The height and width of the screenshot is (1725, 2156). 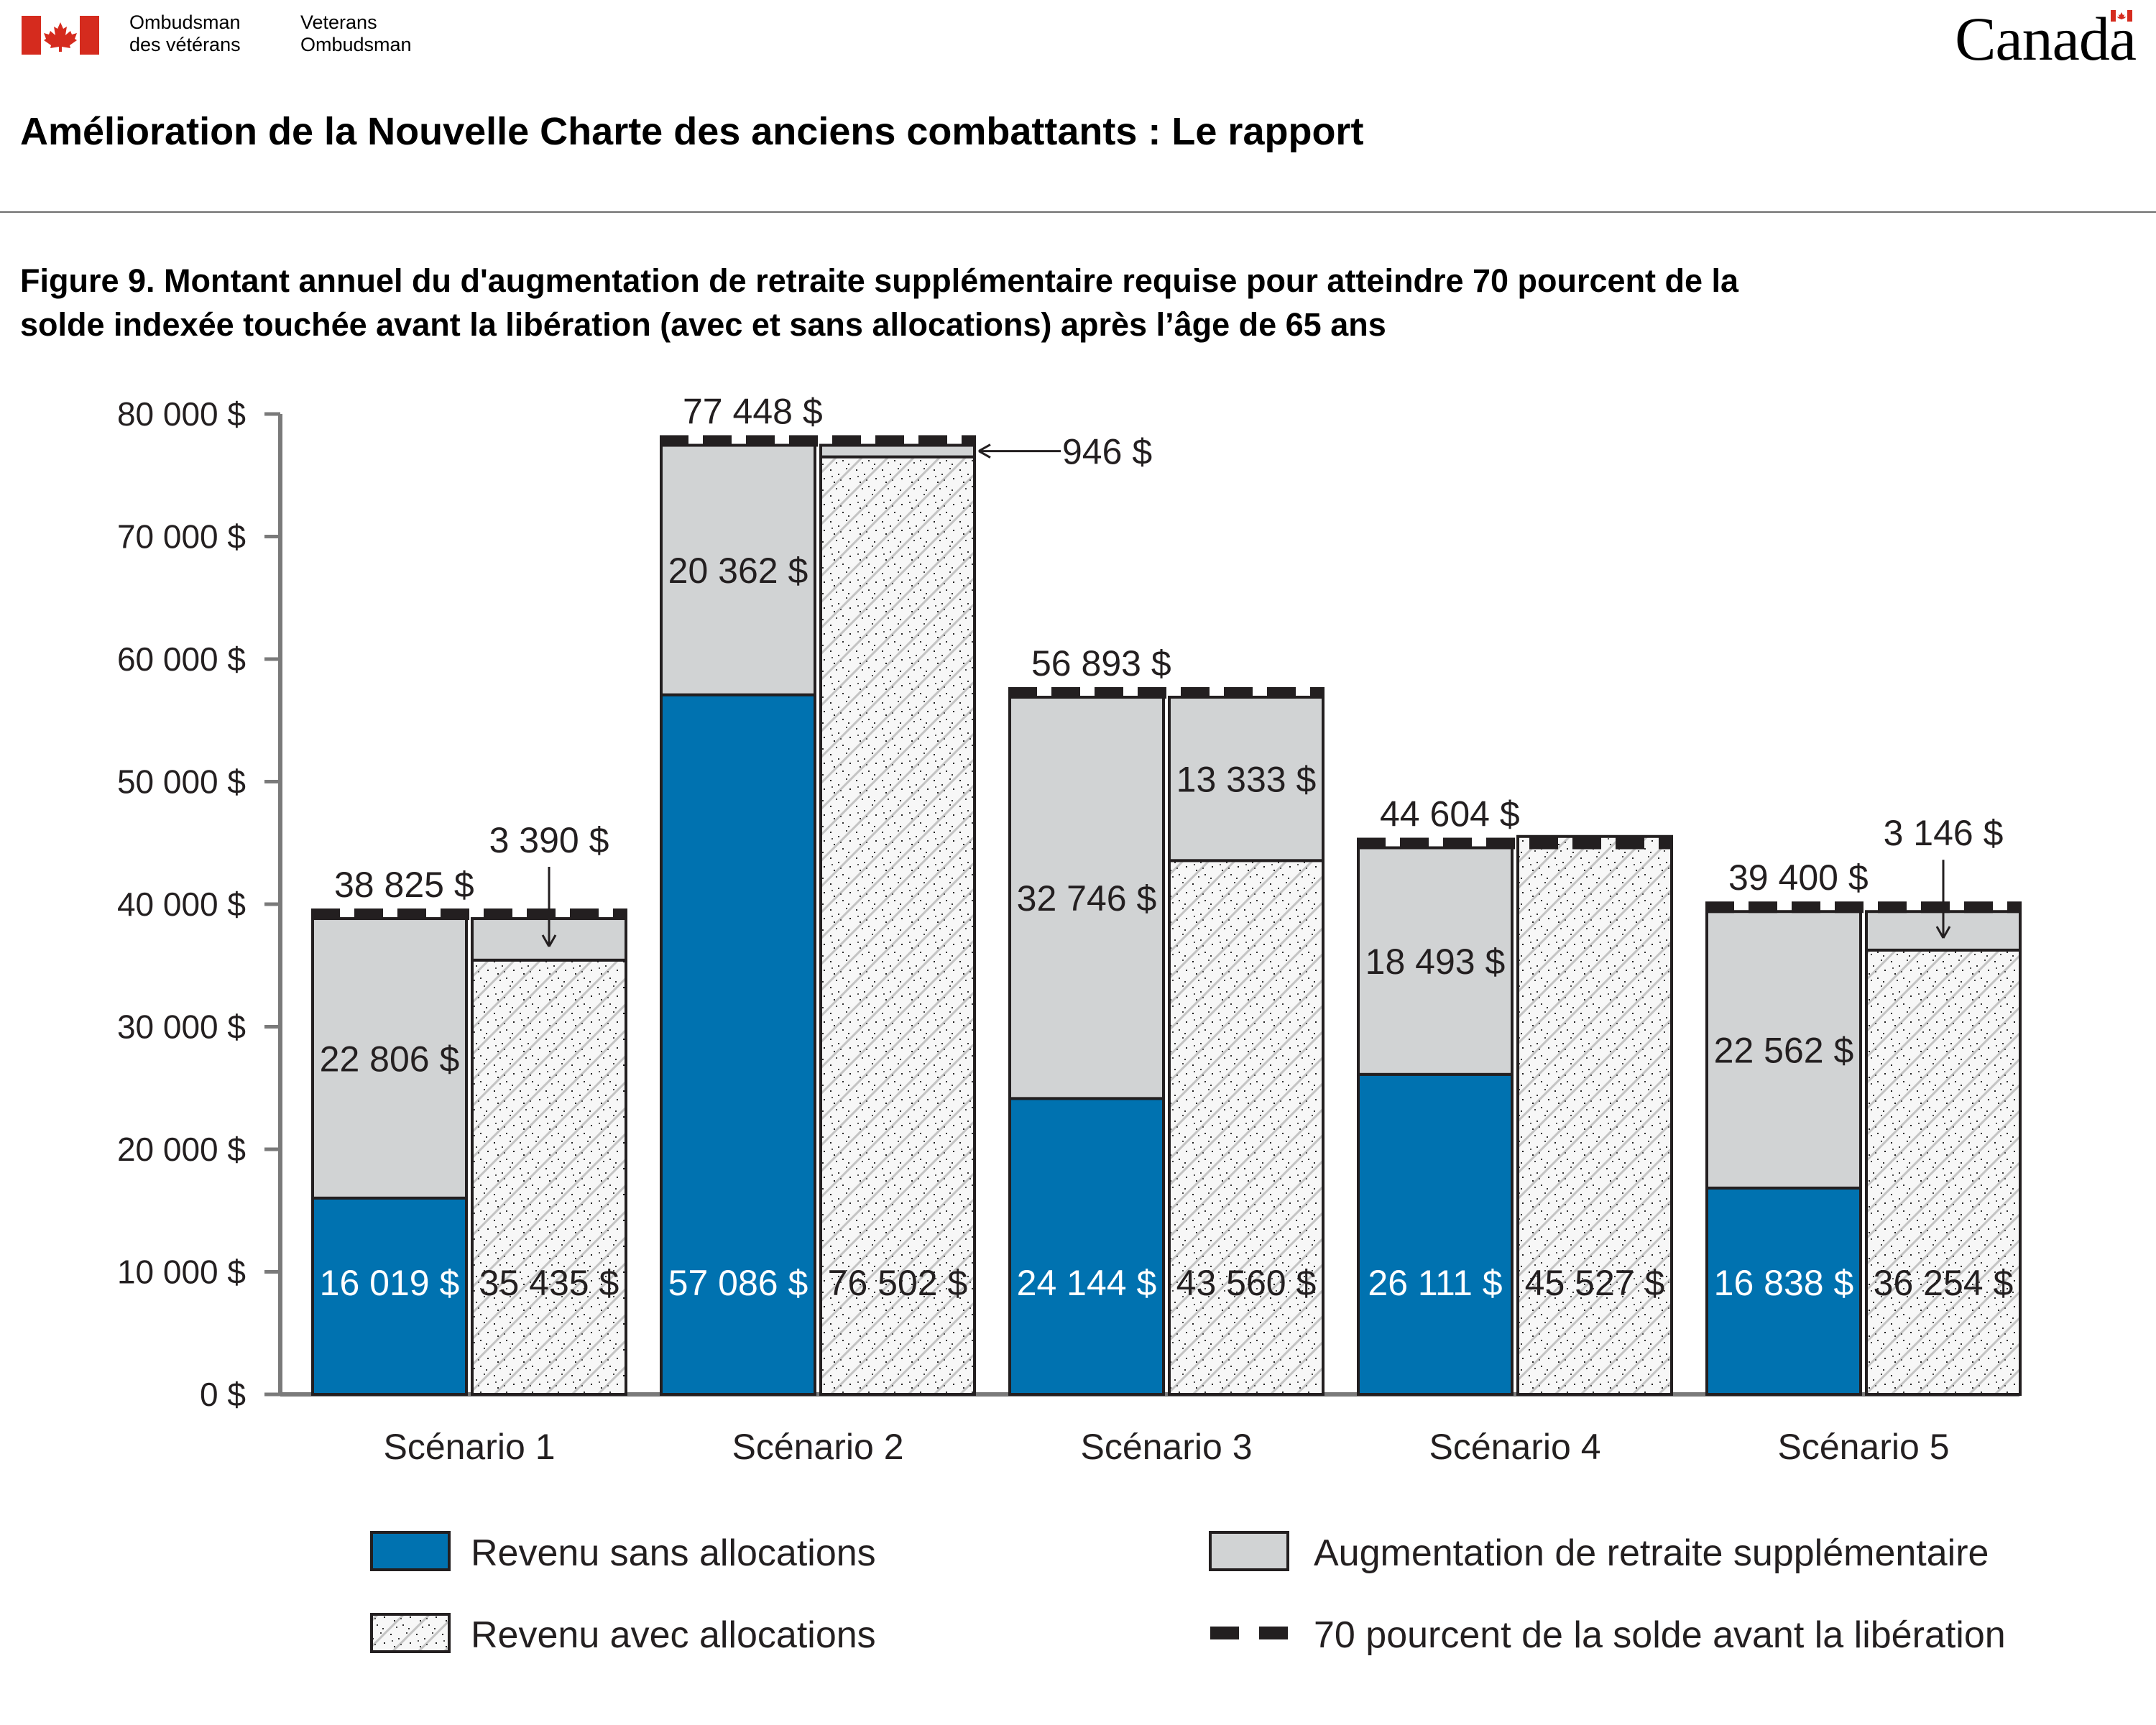 I want to click on value-label-avec-allocations: 35 435 $, so click(x=549, y=1283).